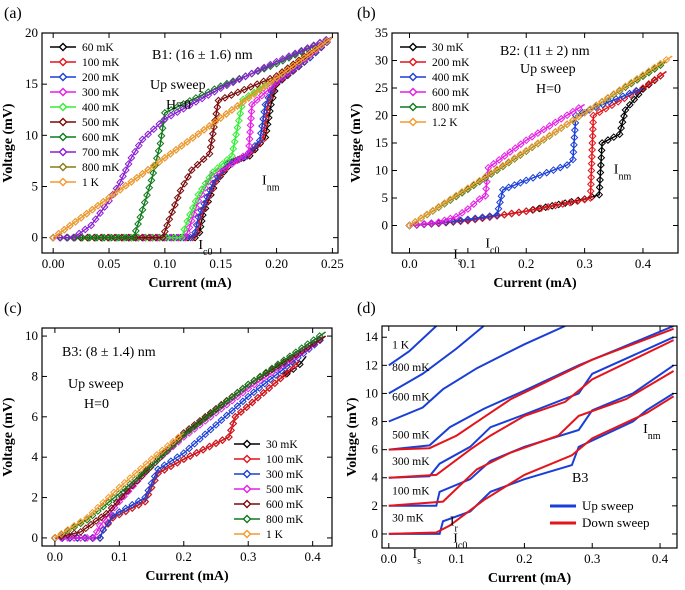 The height and width of the screenshot is (590, 685). Describe the element at coordinates (109, 263) in the screenshot. I see `x-tick-label: 0.05` at that location.